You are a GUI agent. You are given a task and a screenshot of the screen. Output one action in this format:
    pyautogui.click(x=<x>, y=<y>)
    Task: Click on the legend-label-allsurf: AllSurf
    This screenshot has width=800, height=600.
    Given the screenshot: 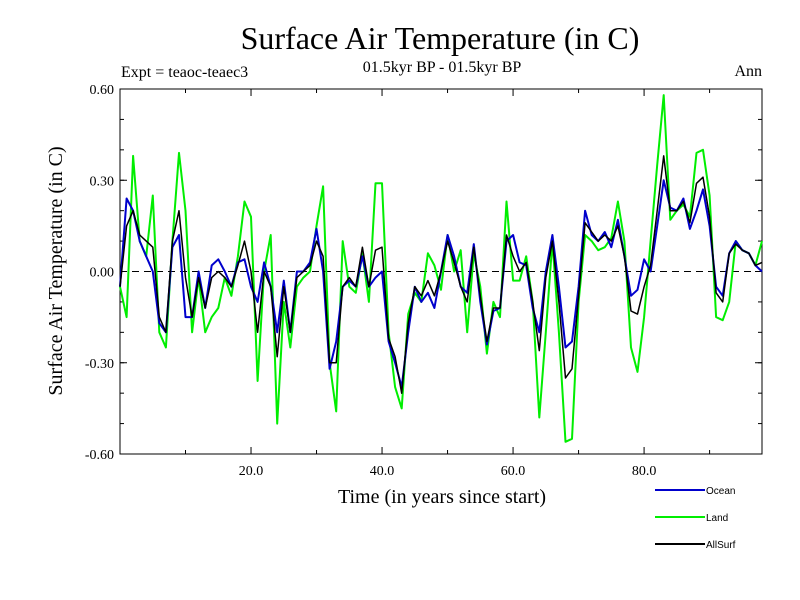 What is the action you would take?
    pyautogui.click(x=721, y=545)
    